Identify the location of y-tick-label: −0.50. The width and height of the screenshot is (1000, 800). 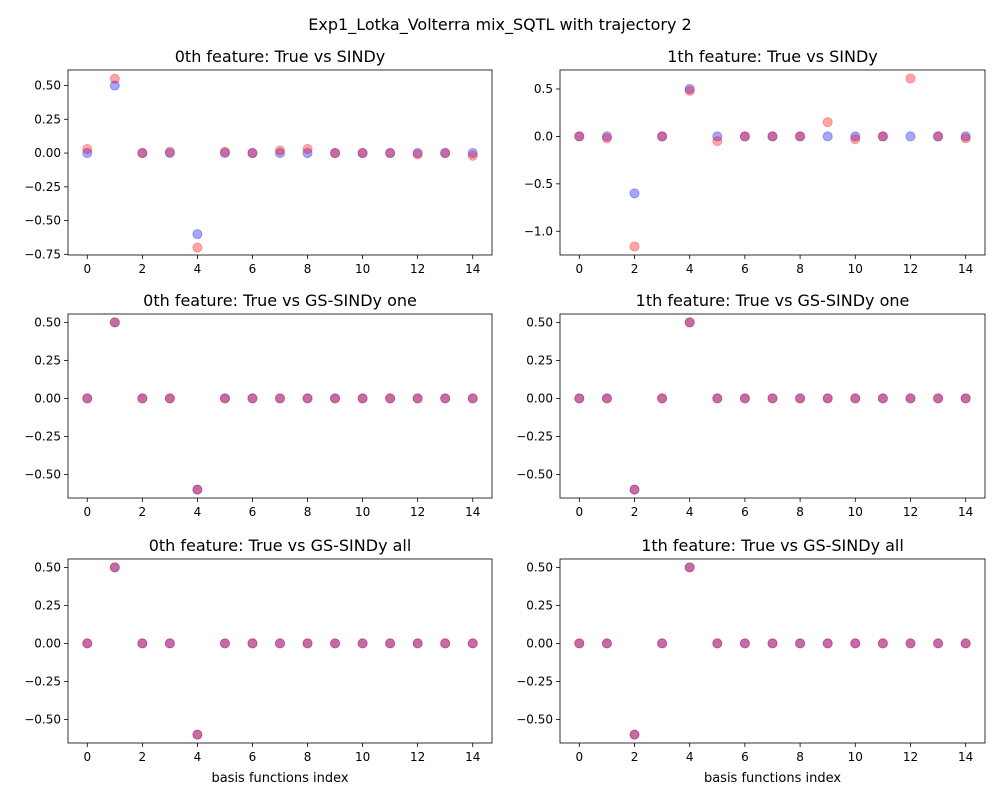
(42, 221).